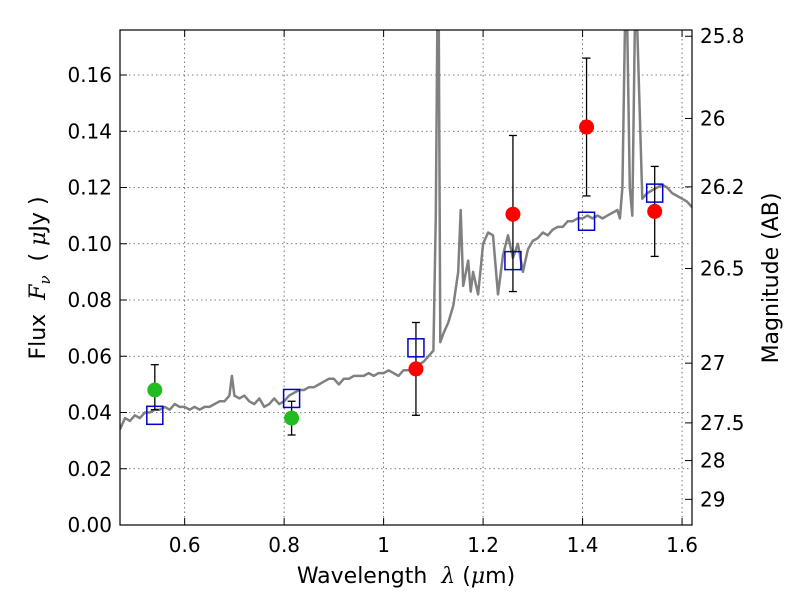 This screenshot has height=600, width=800. What do you see at coordinates (712, 363) in the screenshot?
I see `y2-tick-label: 27` at bounding box center [712, 363].